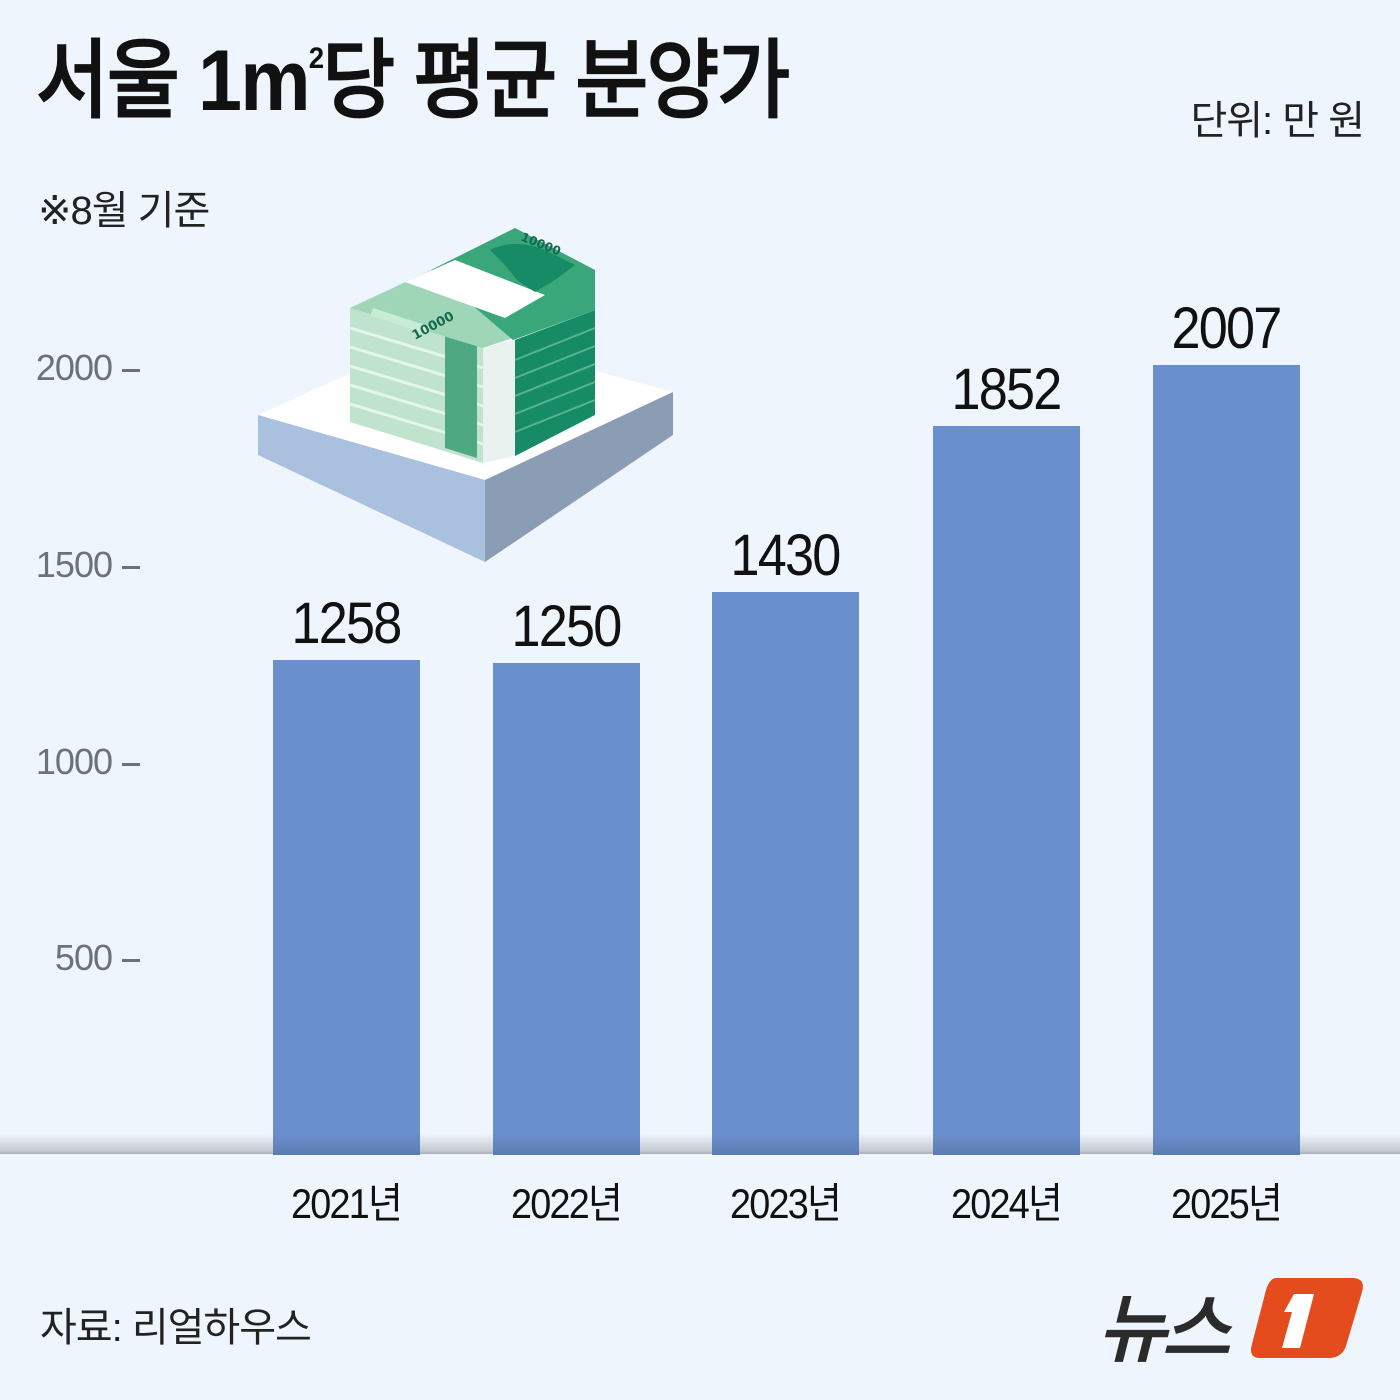 This screenshot has width=1400, height=1400. I want to click on x-axis-label: 2022년, so click(567, 1203).